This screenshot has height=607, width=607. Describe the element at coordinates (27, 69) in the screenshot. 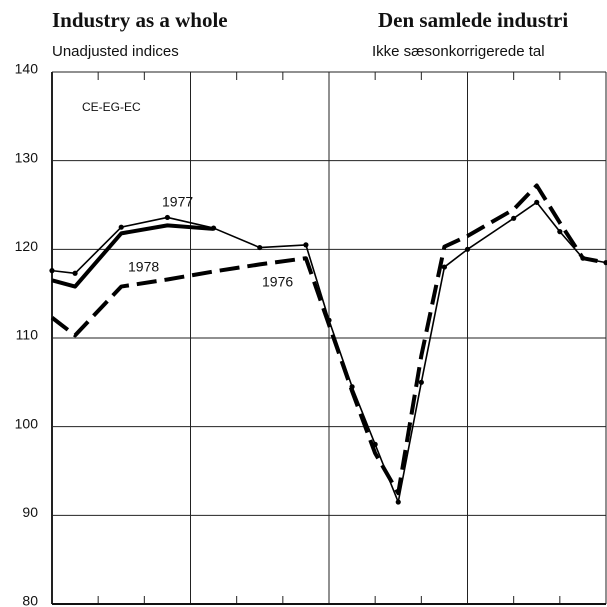

I see `y-tick-label: 140` at that location.